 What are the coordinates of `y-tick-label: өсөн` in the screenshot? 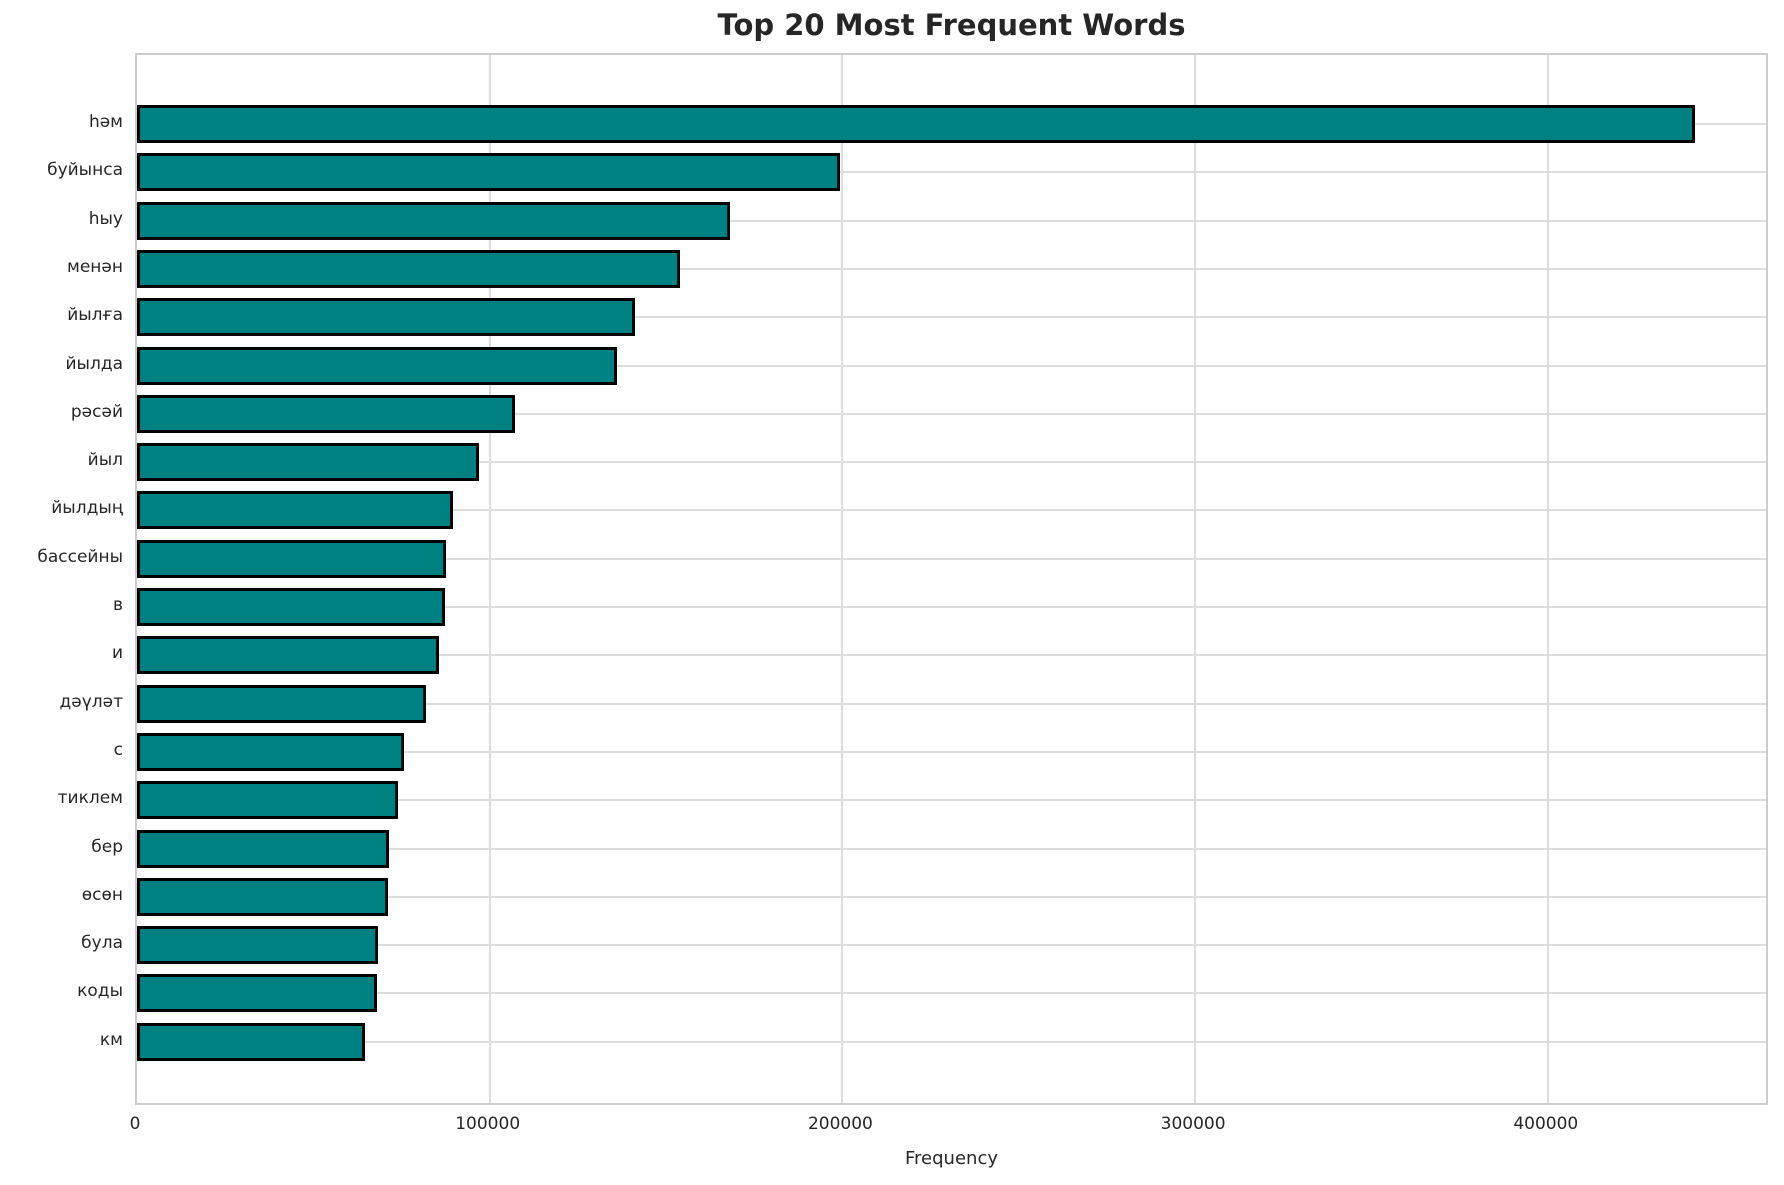 It's located at (102, 894).